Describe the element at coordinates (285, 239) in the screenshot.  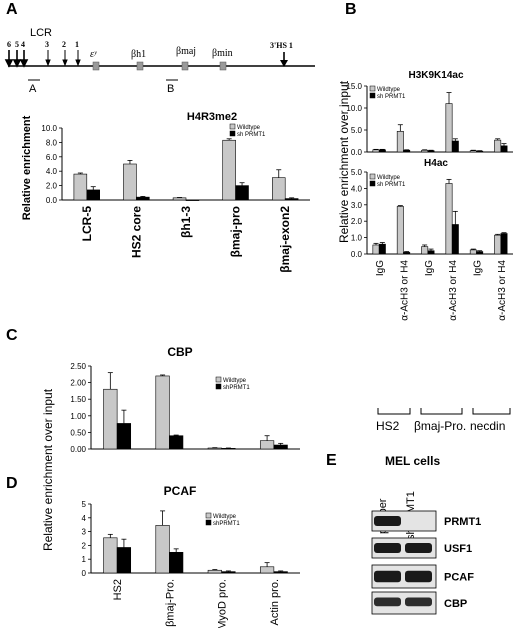
I see `x-category-label: βmaj-exon2` at that location.